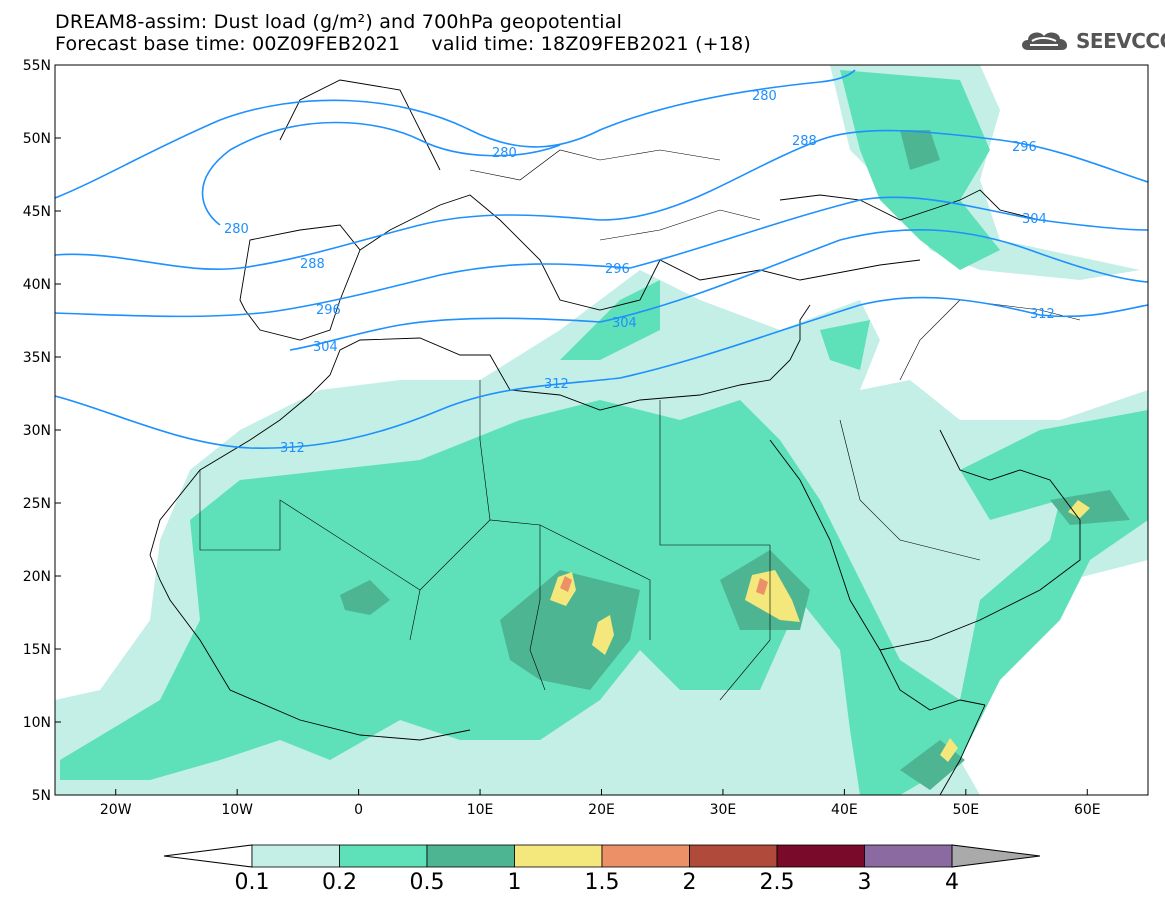  I want to click on latitude-axis: 55N 50N 45N 40N 35N 30N 25N 20N 15N 10N 5N, so click(42, 431).